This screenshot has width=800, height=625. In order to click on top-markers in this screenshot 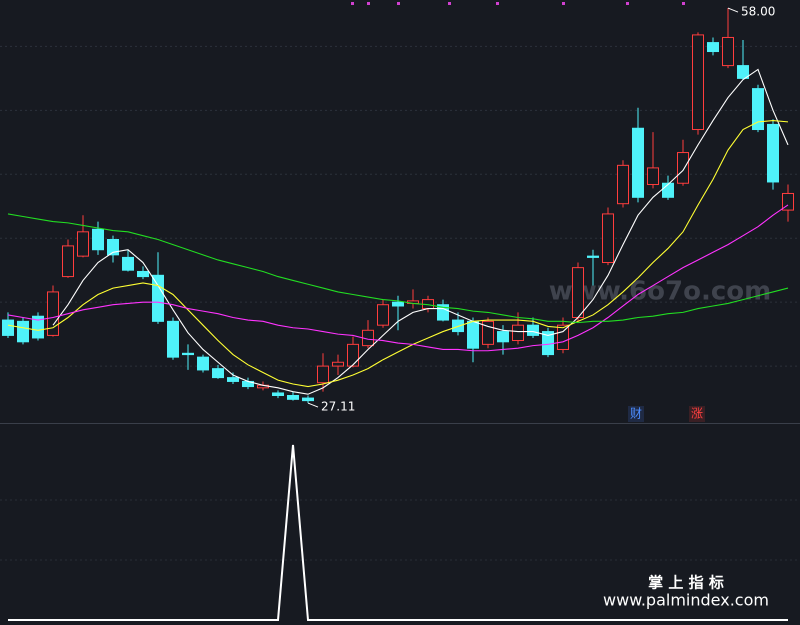, I will do `click(518, 3)`.